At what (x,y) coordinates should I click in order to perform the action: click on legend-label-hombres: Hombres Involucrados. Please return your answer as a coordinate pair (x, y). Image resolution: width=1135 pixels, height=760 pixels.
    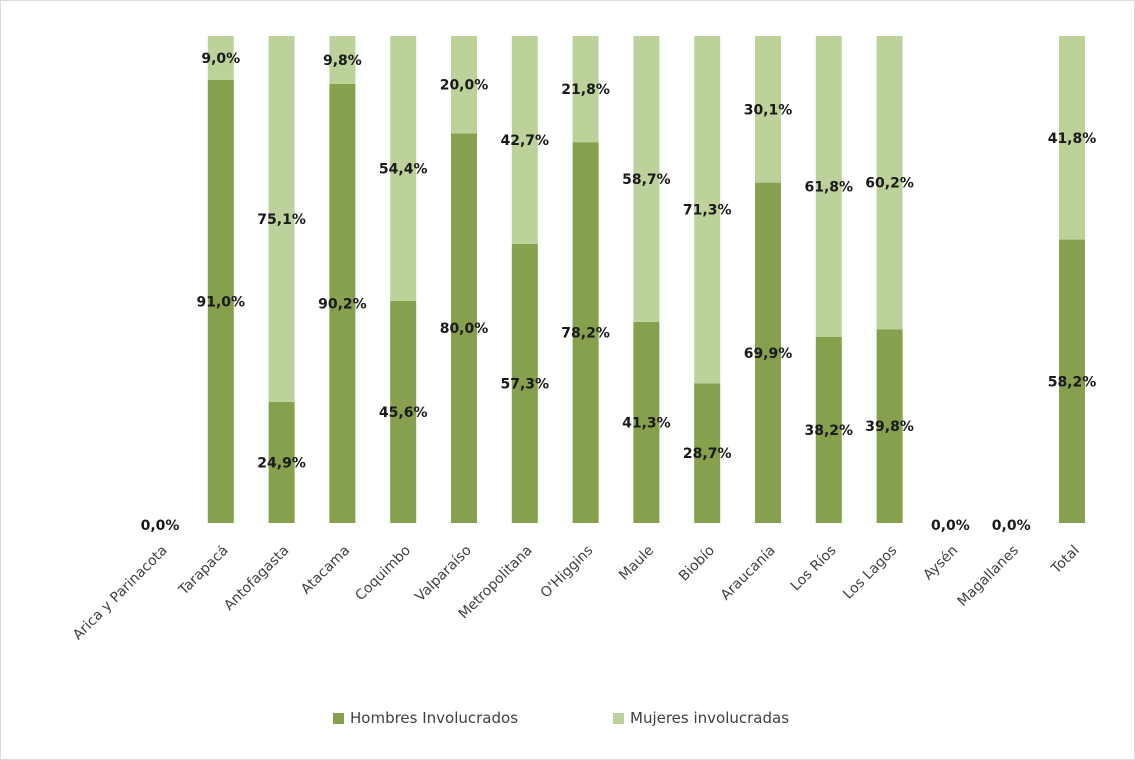
    Looking at the image, I should click on (434, 718).